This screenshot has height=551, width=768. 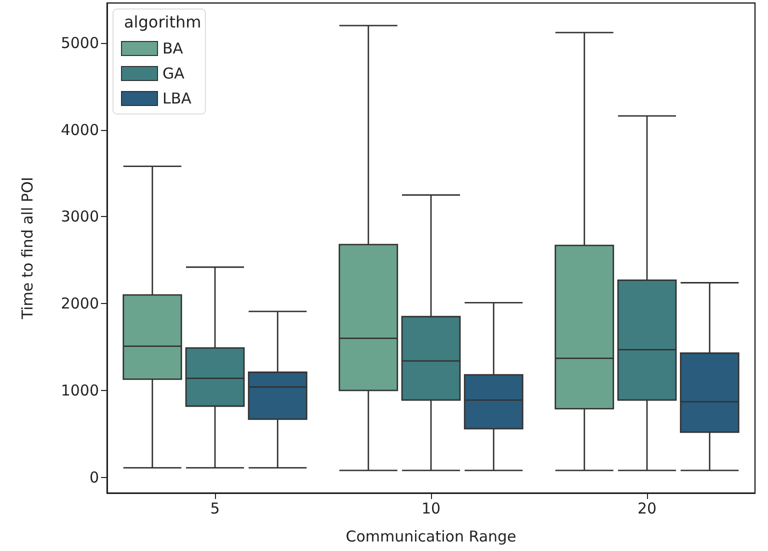 I want to click on y-tick-label: 2000, so click(x=79, y=303).